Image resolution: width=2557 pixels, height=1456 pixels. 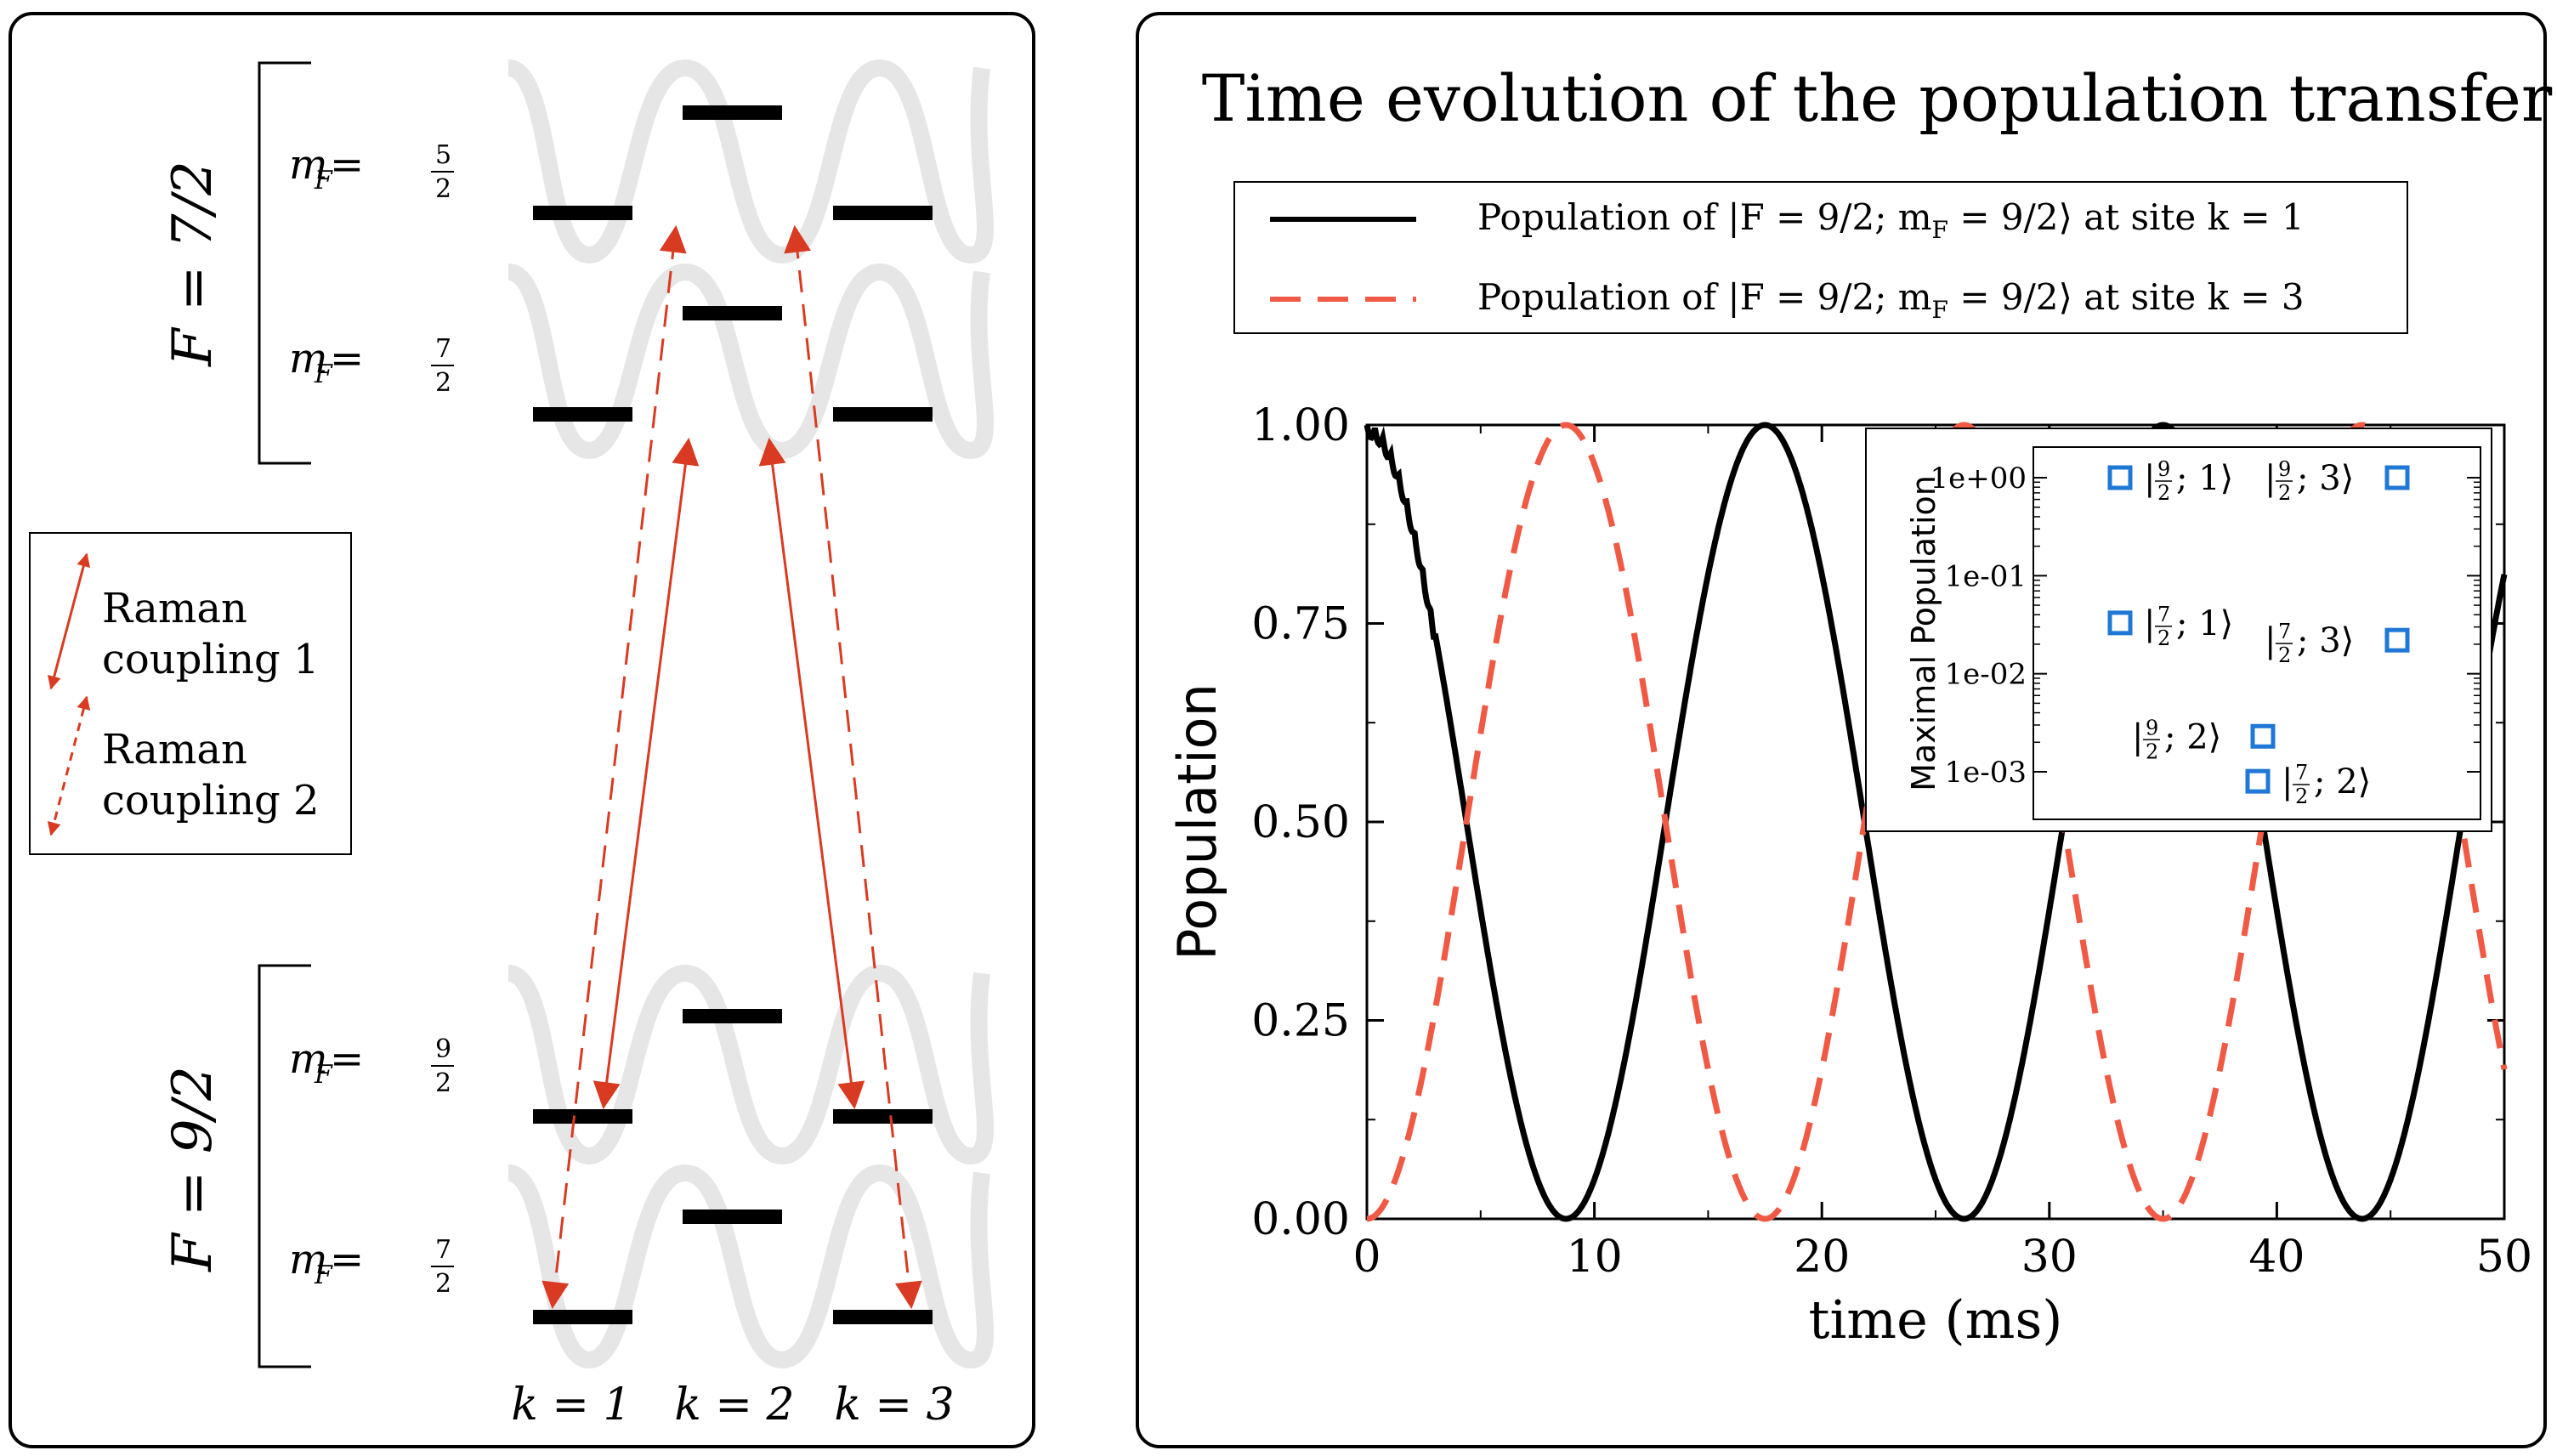 I want to click on raman-coupling-2-right-arrow, so click(x=853, y=767).